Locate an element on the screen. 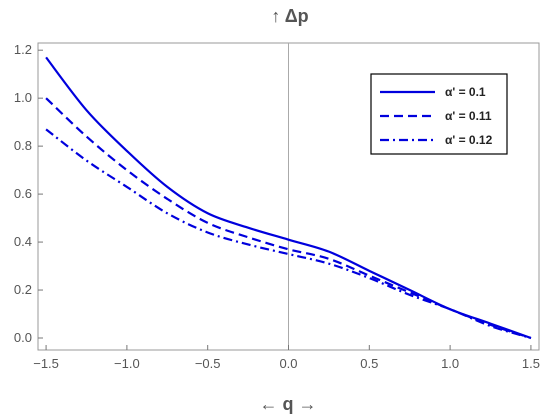 This screenshot has width=550, height=420. x-tick-label: 1.5 is located at coordinates (531, 363).